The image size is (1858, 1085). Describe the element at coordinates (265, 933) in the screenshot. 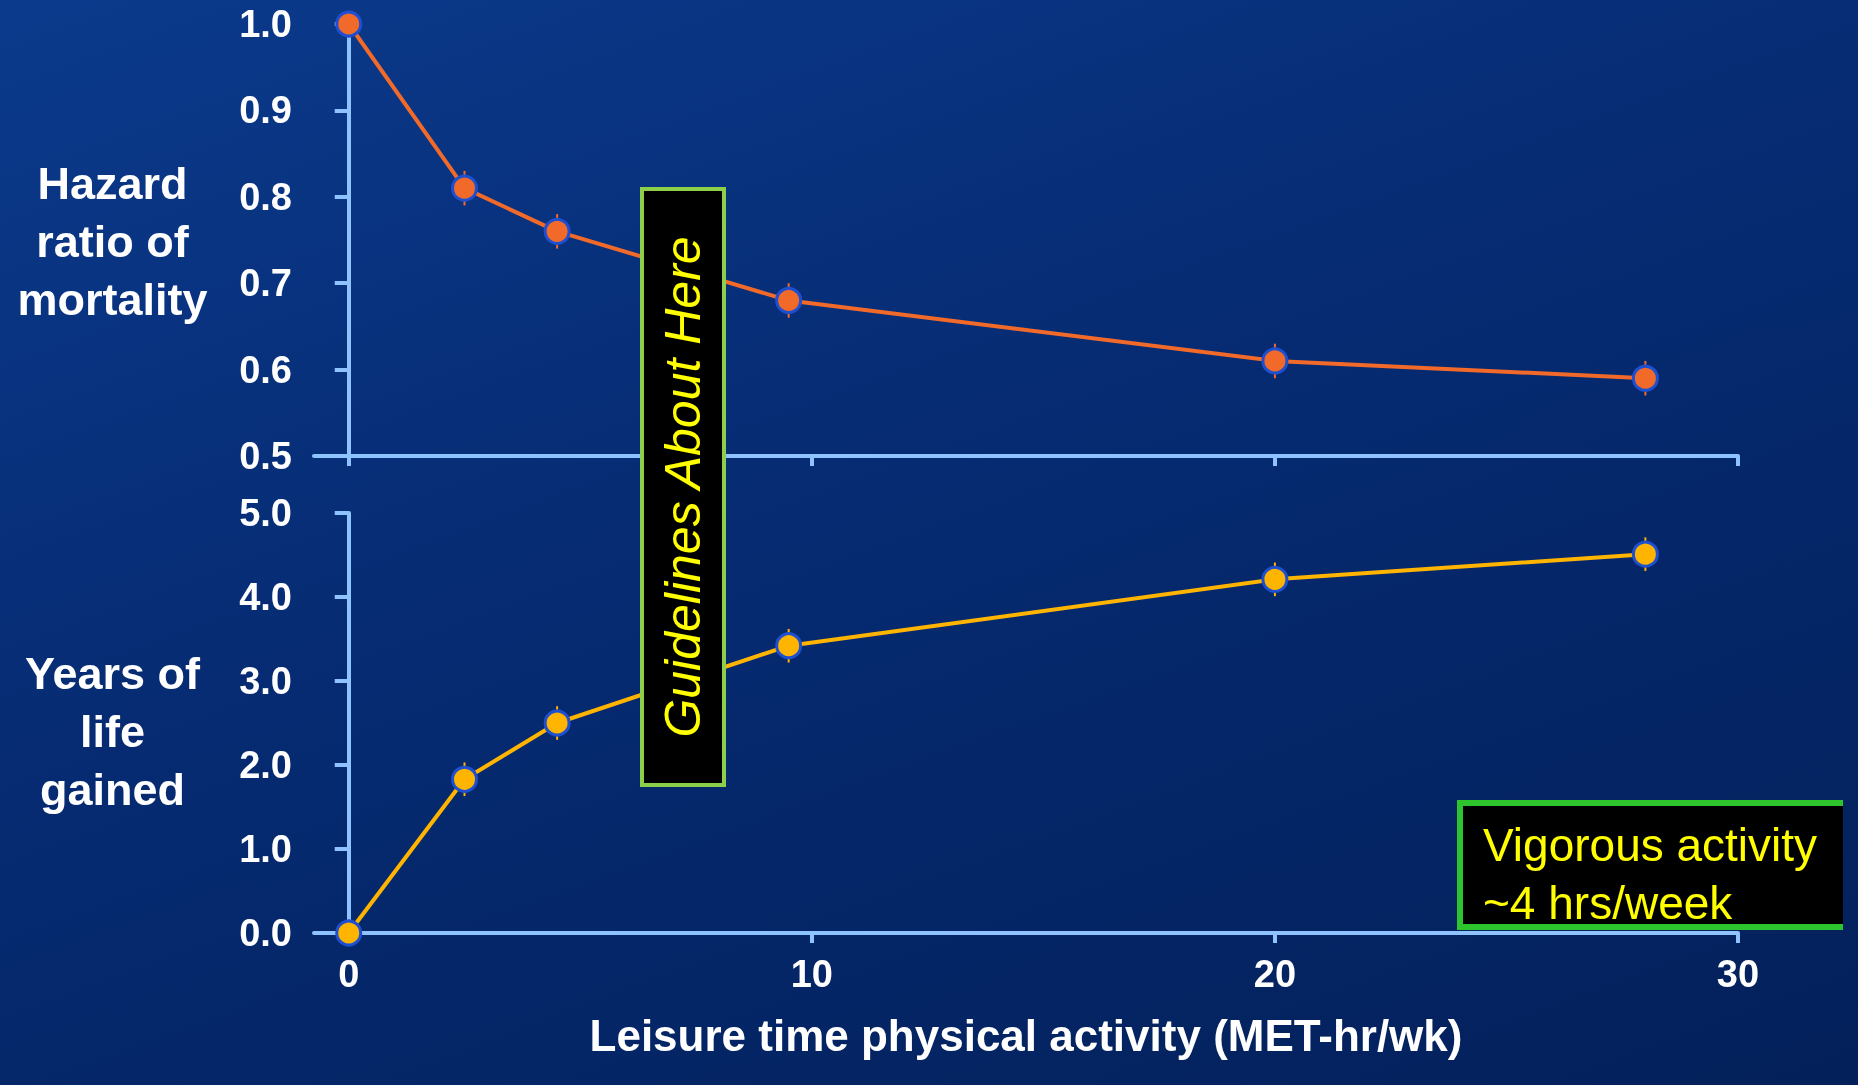

I see `y-tick-label: 0.0` at that location.